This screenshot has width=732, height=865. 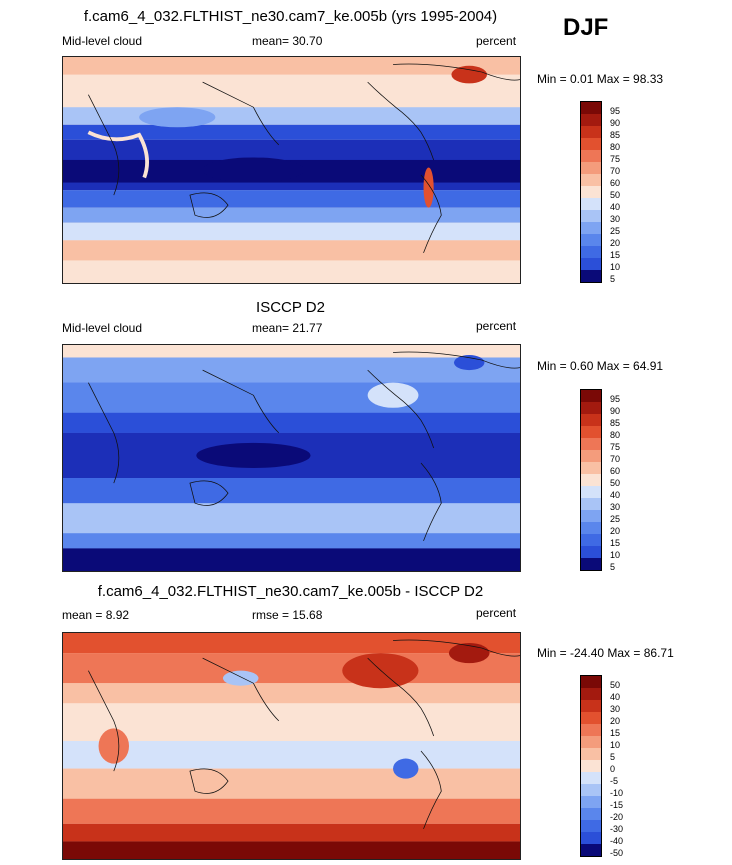 I want to click on cbar3-tick: 40, so click(x=615, y=697).